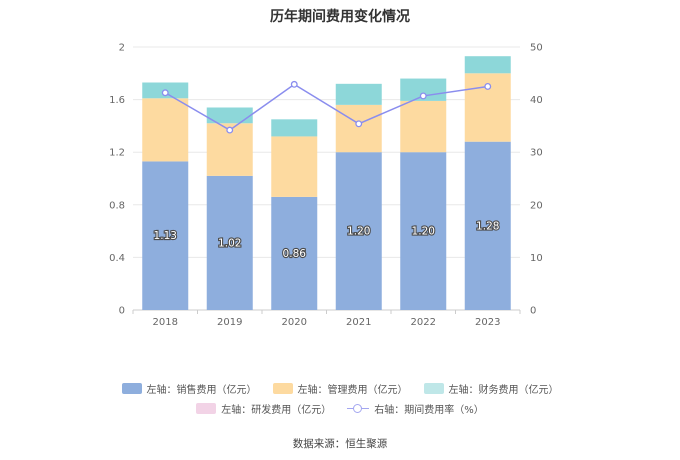 Image resolution: width=680 pixels, height=460 pixels. Describe the element at coordinates (429, 410) in the screenshot. I see `legend-label-rate: 右轴：期间费用率（%）` at that location.